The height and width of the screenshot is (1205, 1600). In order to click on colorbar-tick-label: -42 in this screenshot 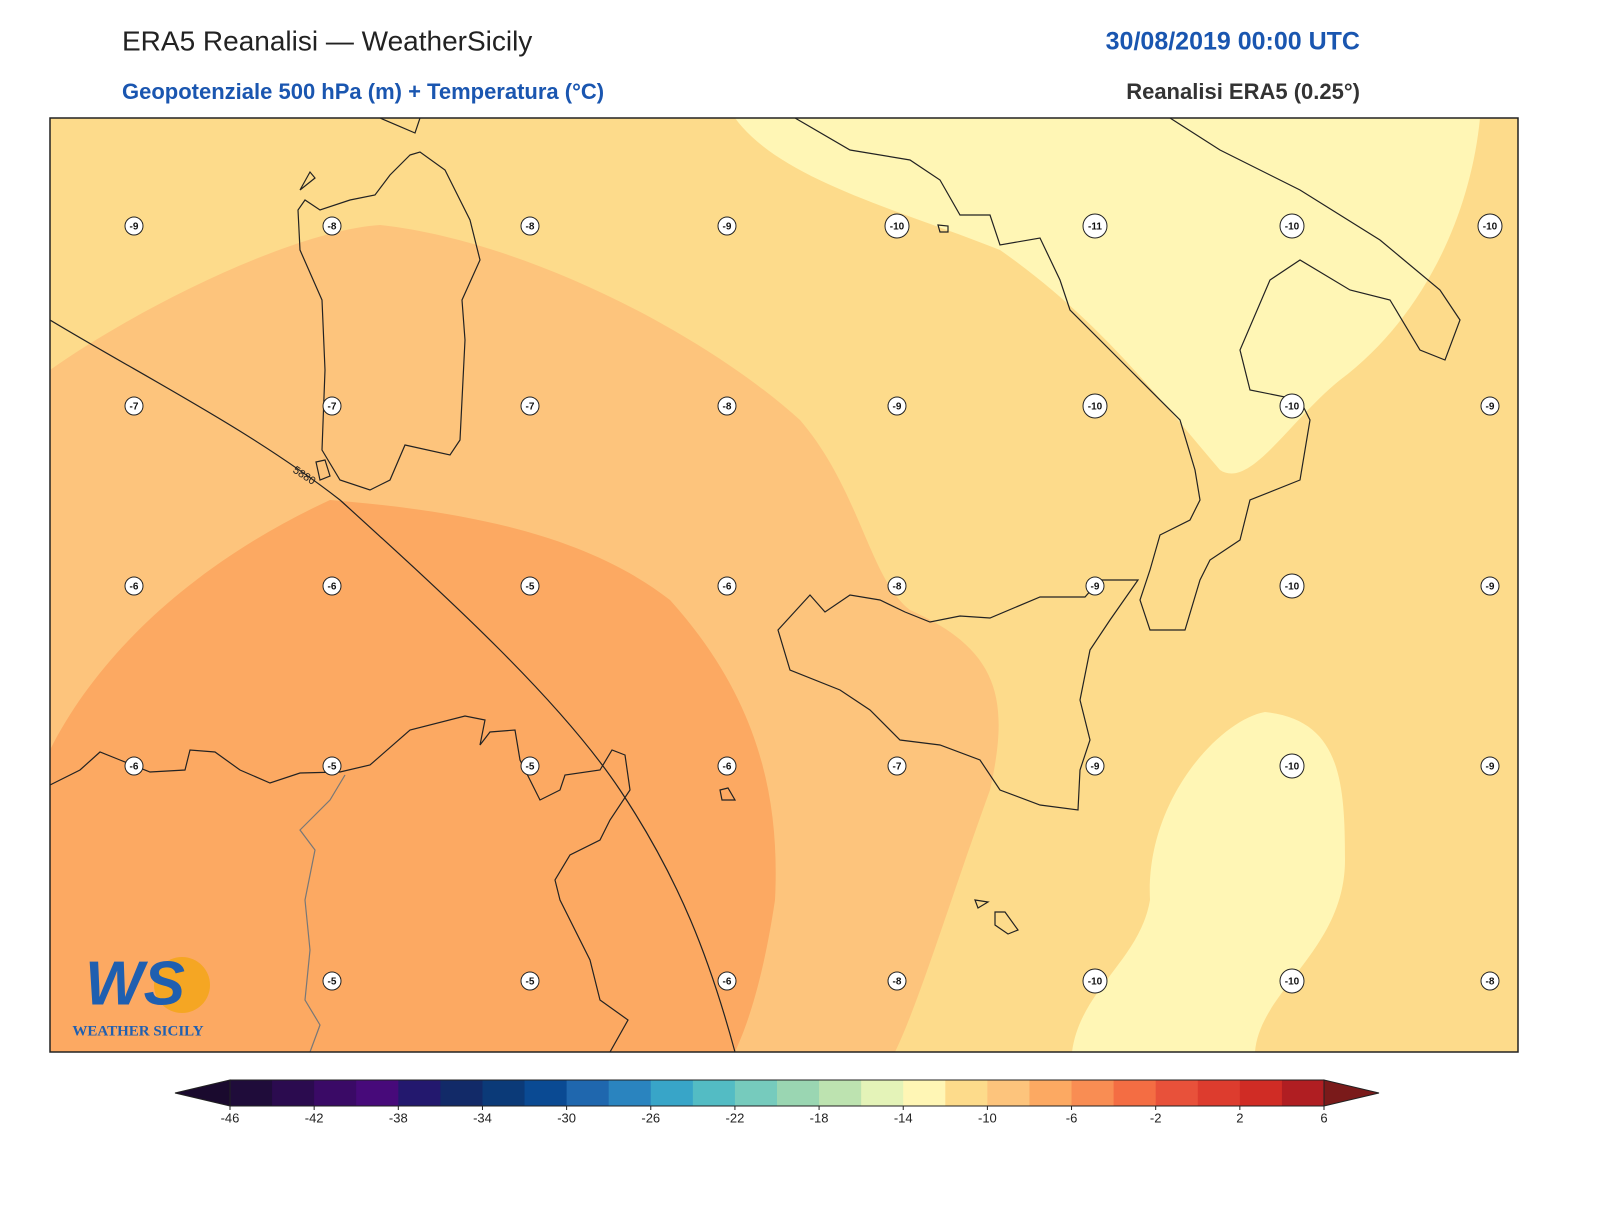, I will do `click(314, 1117)`.